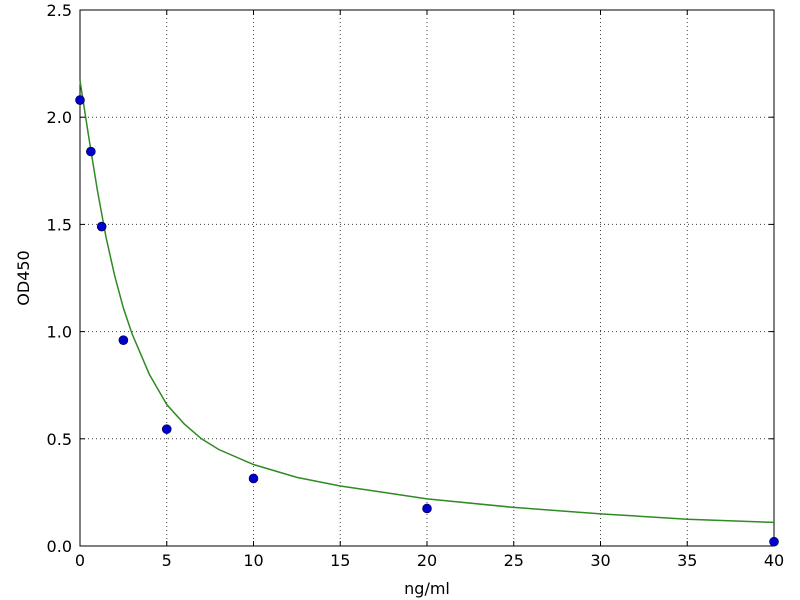  What do you see at coordinates (59, 439) in the screenshot?
I see `y-tick-label: 0.5` at bounding box center [59, 439].